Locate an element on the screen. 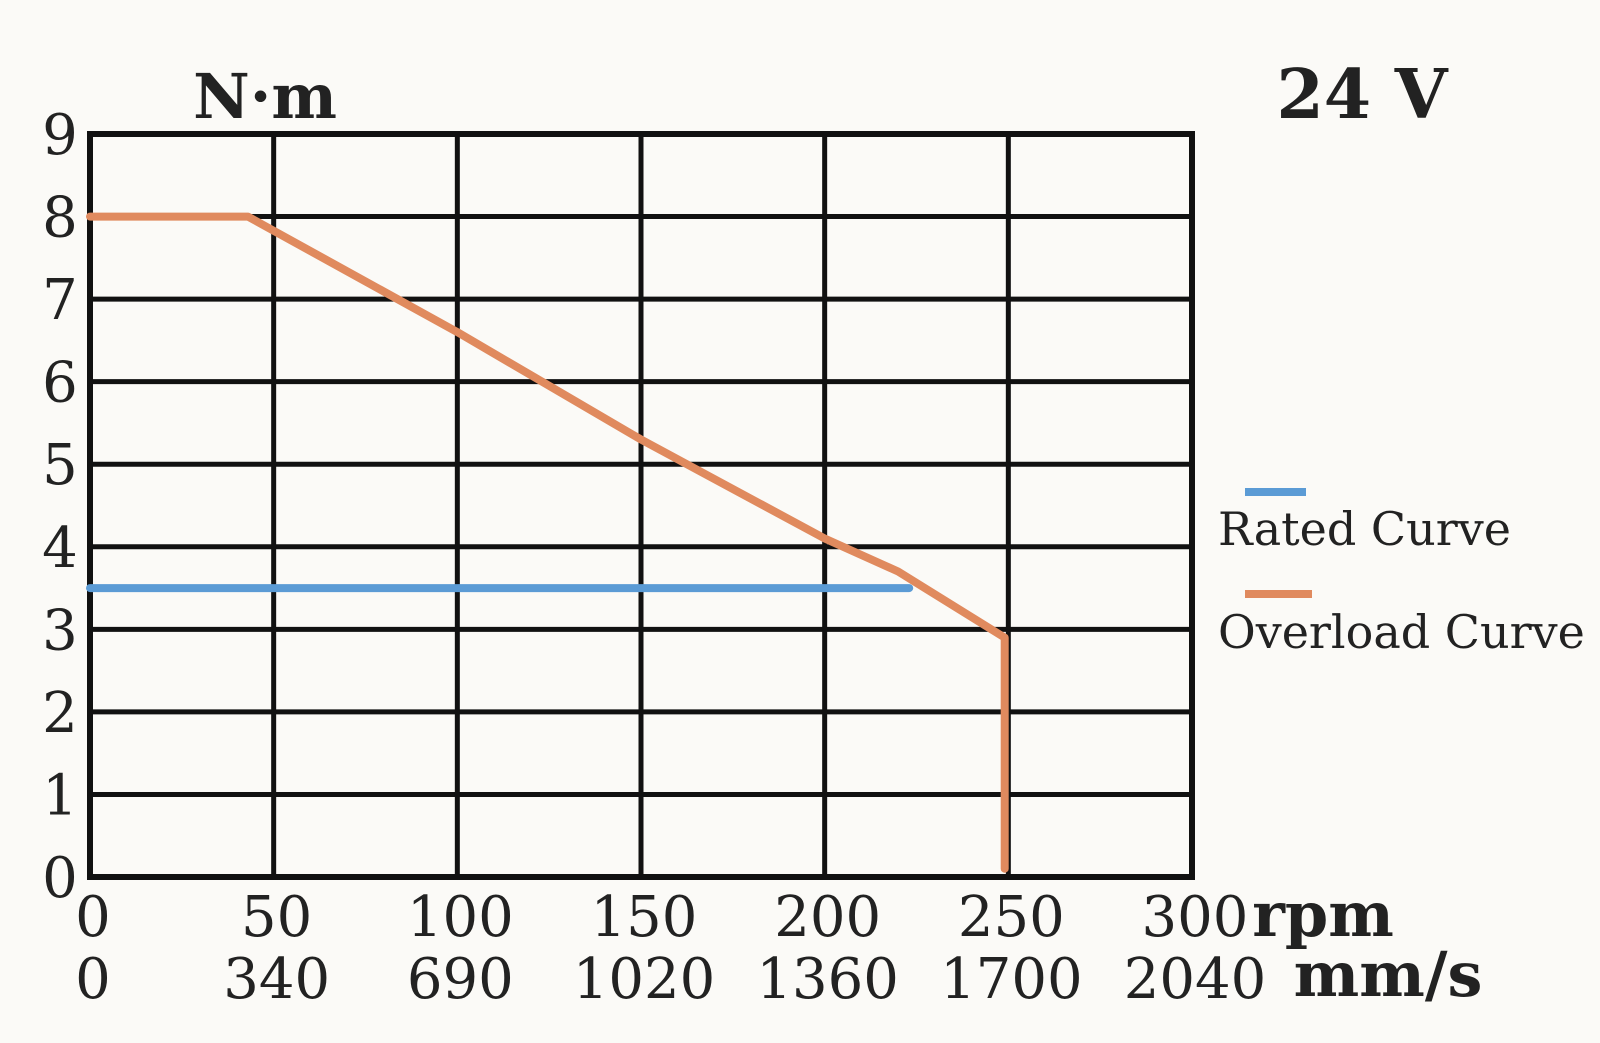 The image size is (1600, 1043). x-tick-label-mms: 2040 is located at coordinates (1195, 979).